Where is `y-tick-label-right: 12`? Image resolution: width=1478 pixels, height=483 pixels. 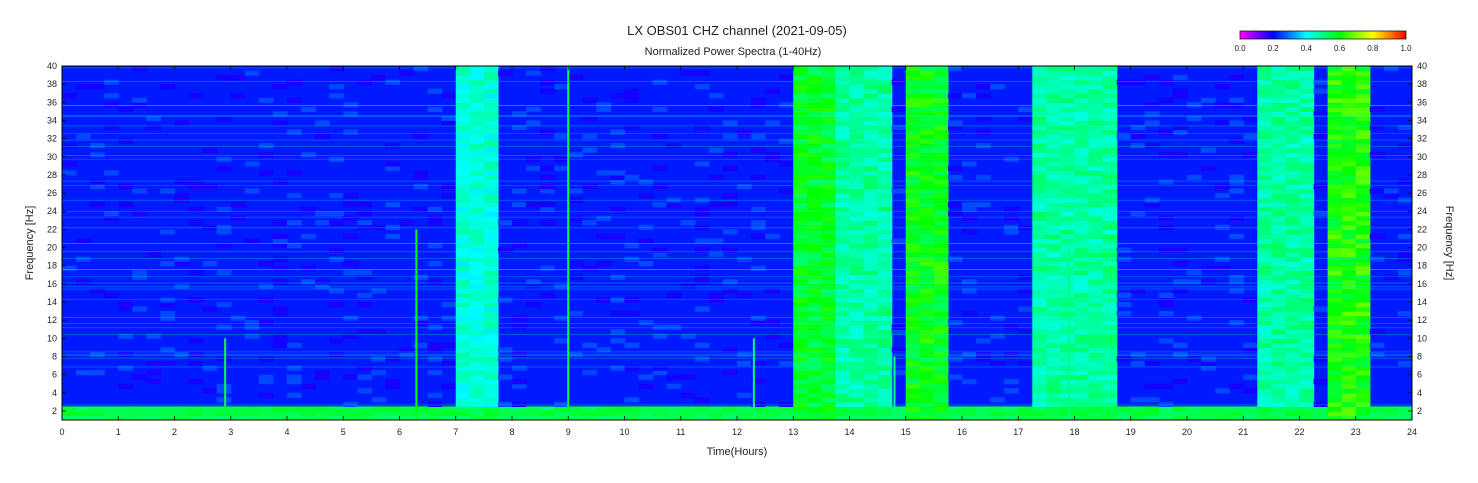 y-tick-label-right: 12 is located at coordinates (1422, 320).